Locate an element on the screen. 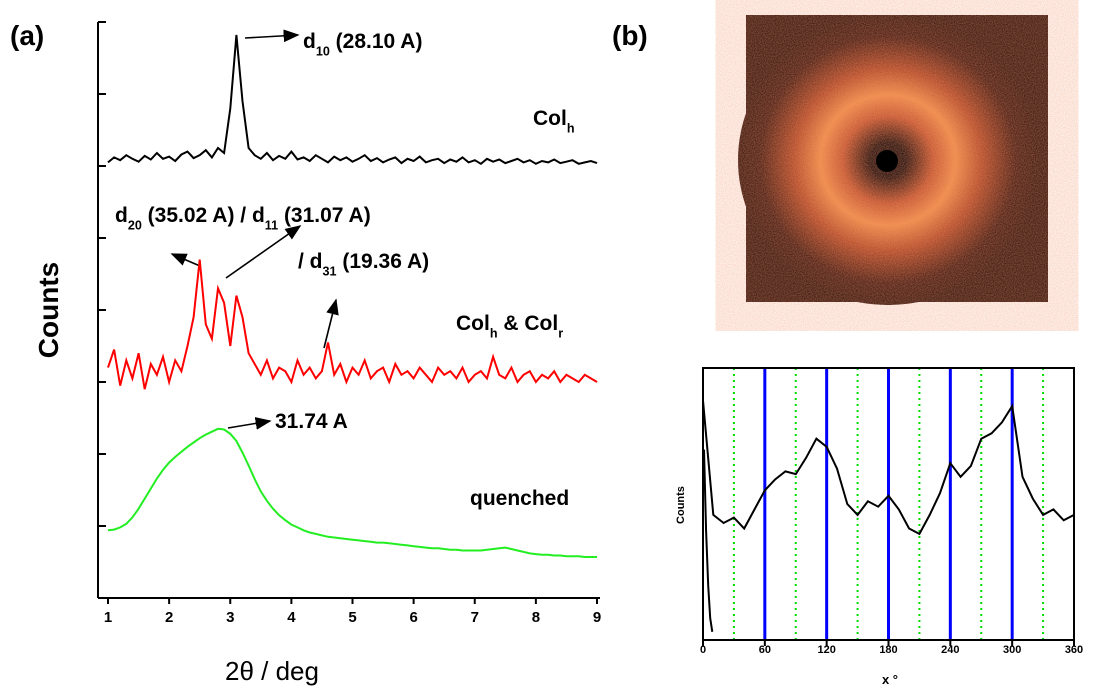  x-tick-label: 6 is located at coordinates (413, 617).